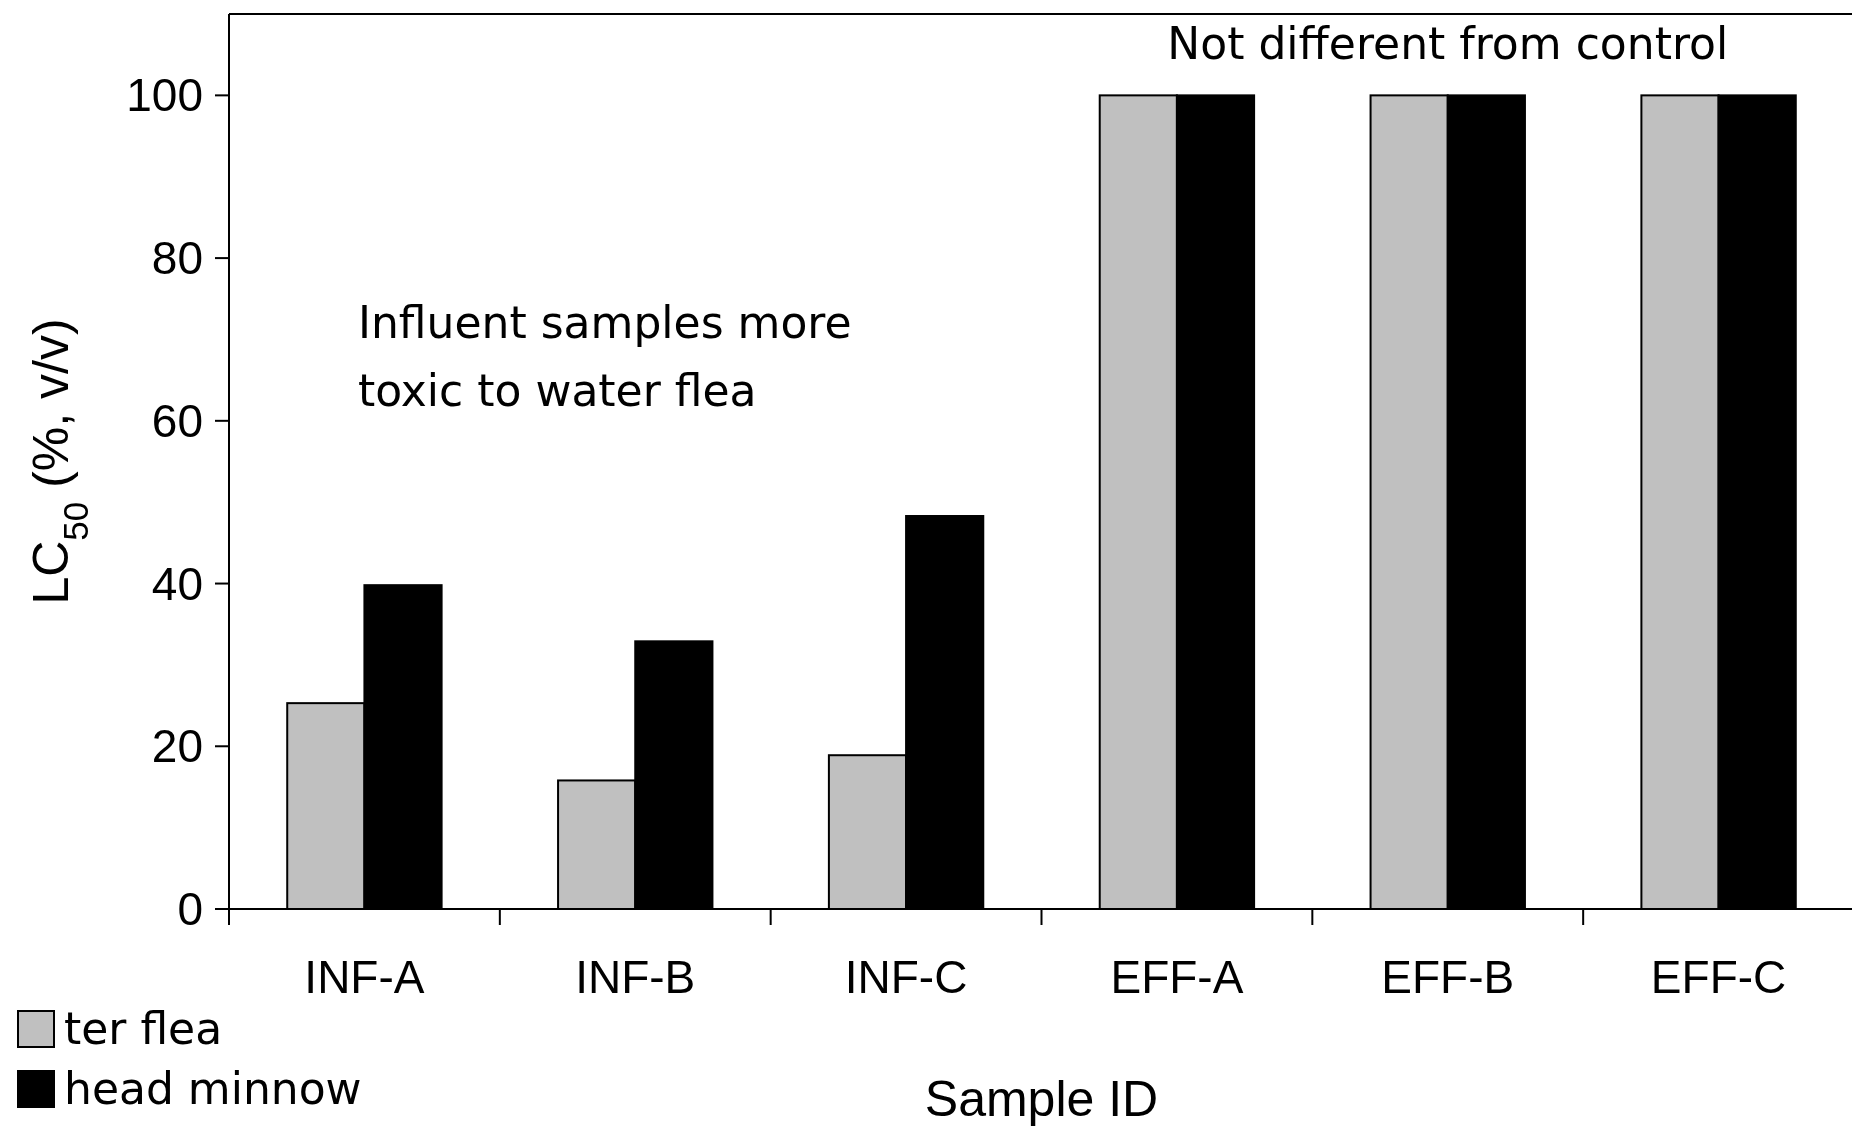 This screenshot has width=1852, height=1128. I want to click on annotation: Not different from control, so click(1448, 43).